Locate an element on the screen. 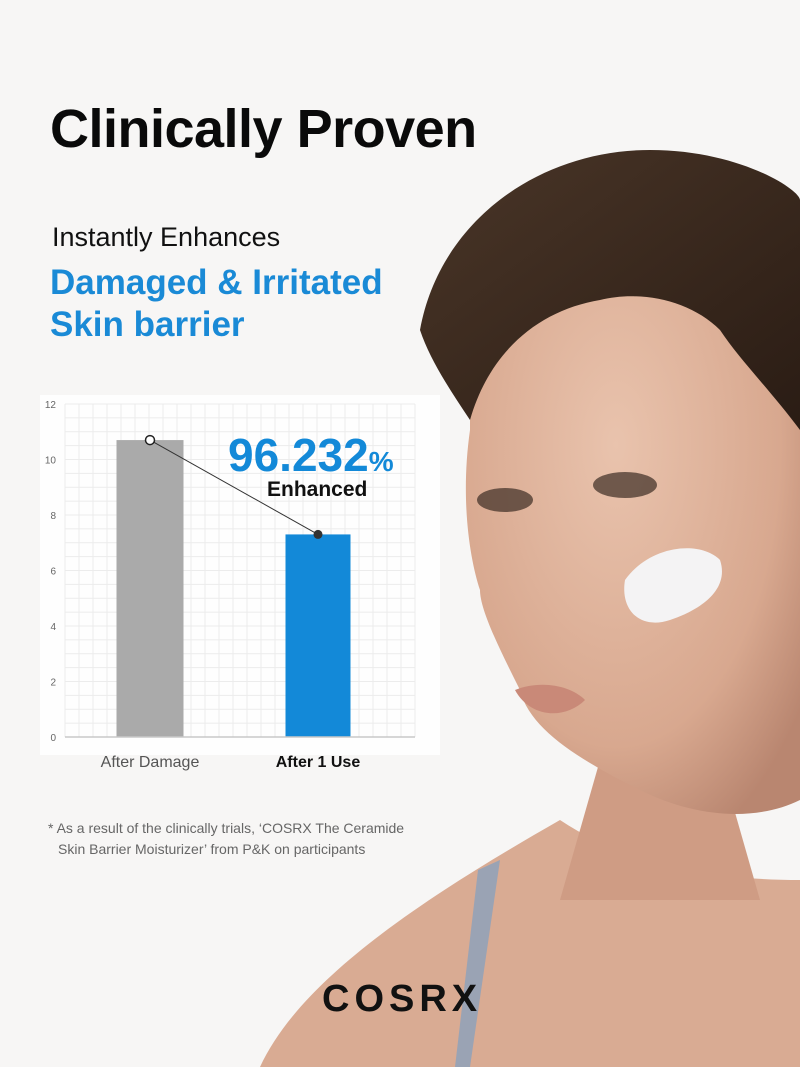 The width and height of the screenshot is (800, 1067). y-tick-label: 2 is located at coordinates (53, 683).